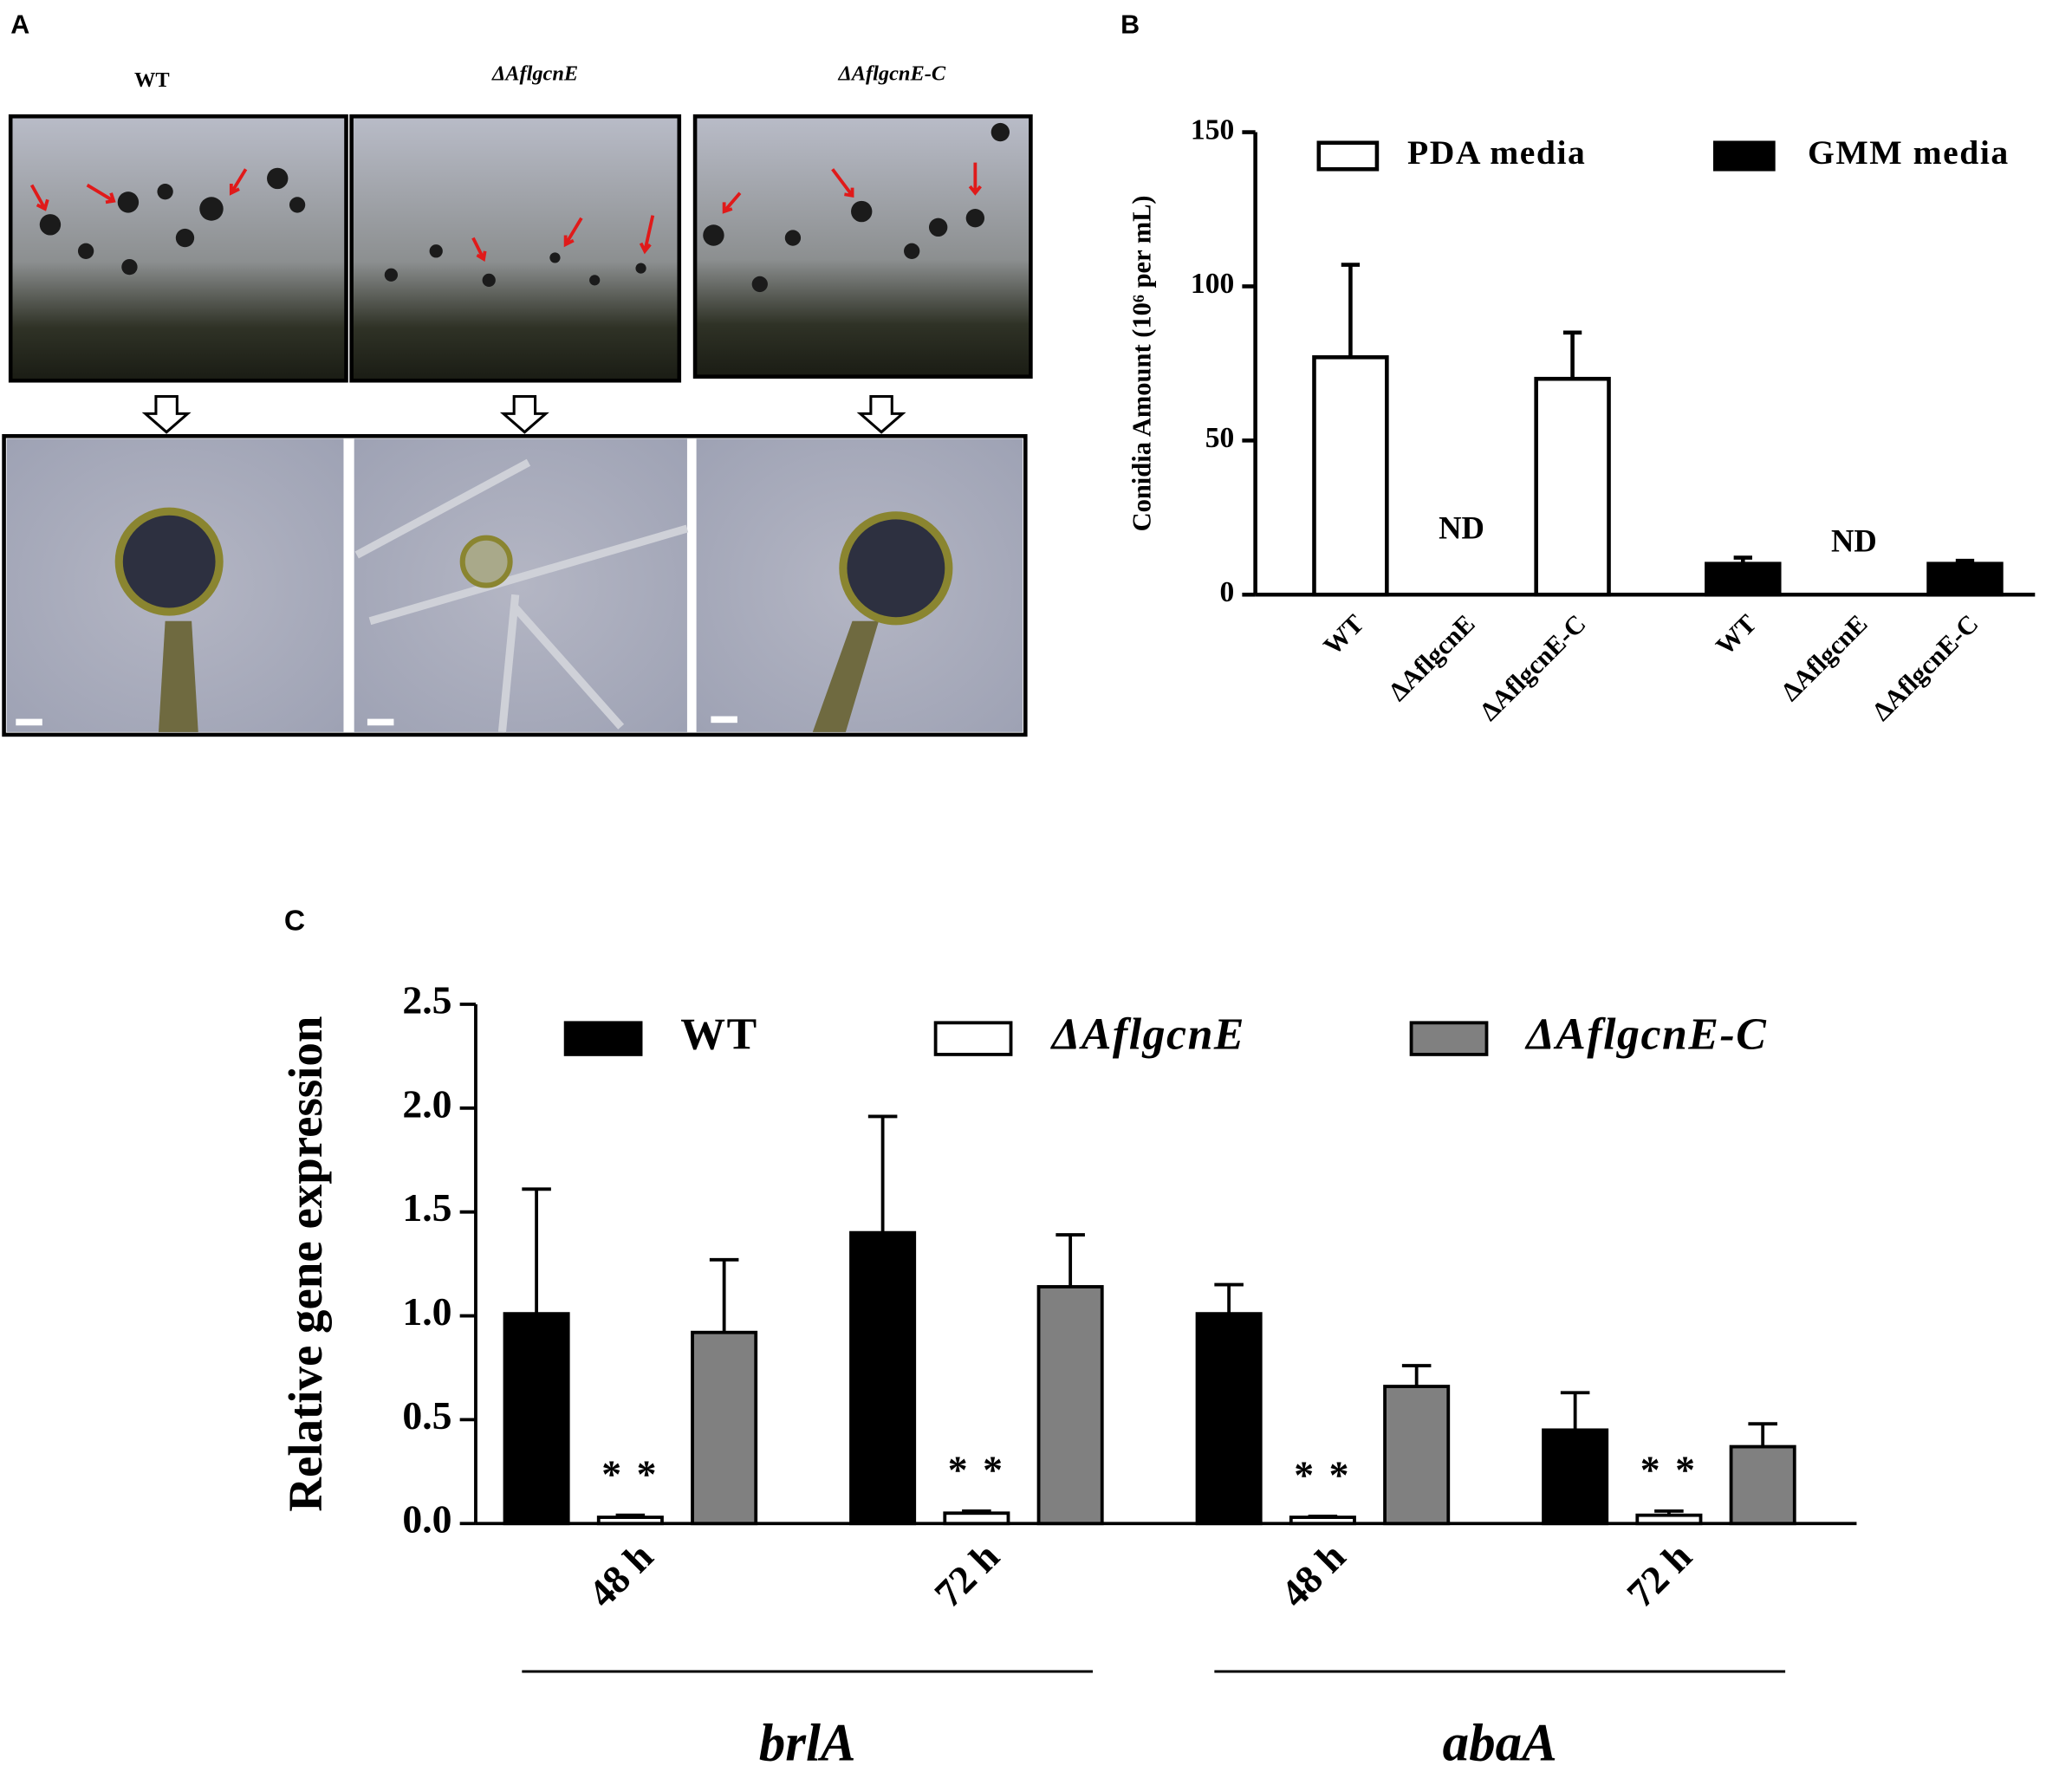  I want to click on y-tick-label: 150, so click(1212, 130).